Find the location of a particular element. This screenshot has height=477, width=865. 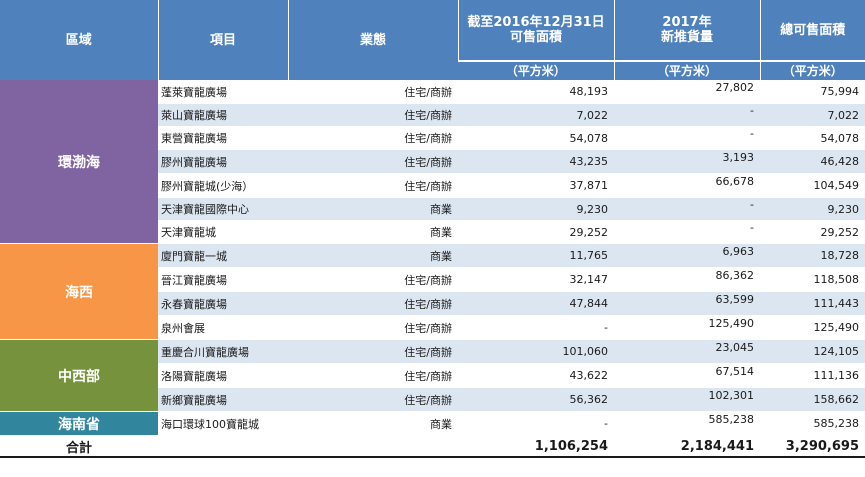

project-cell: 天津寶龍城 is located at coordinates (223, 232).